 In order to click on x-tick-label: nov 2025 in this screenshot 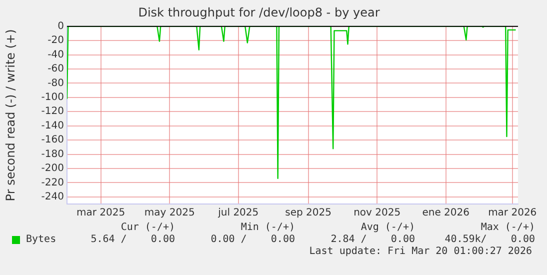, I will do `click(377, 213)`.